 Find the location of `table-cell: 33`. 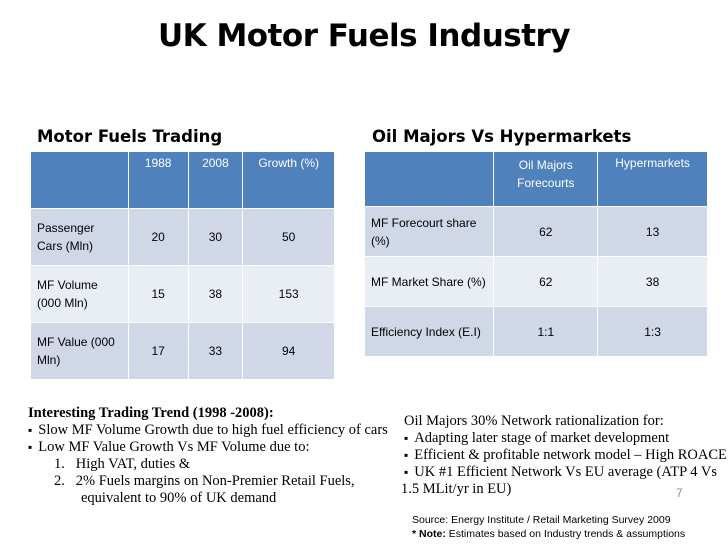

table-cell: 33 is located at coordinates (215, 351).